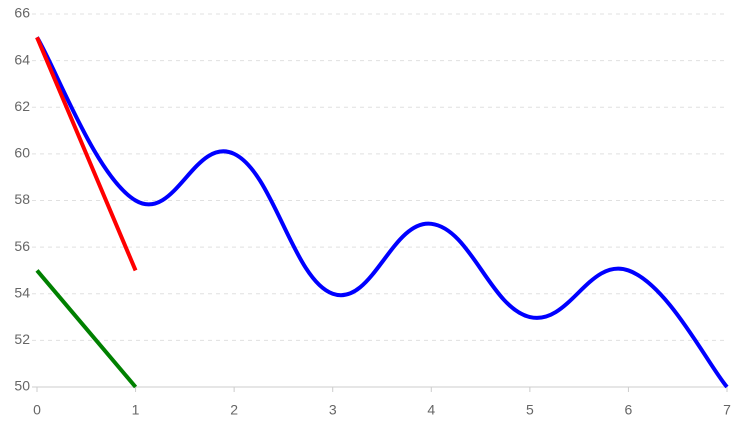 The image size is (737, 426). Describe the element at coordinates (22, 292) in the screenshot. I see `y-tick-label: 54` at that location.